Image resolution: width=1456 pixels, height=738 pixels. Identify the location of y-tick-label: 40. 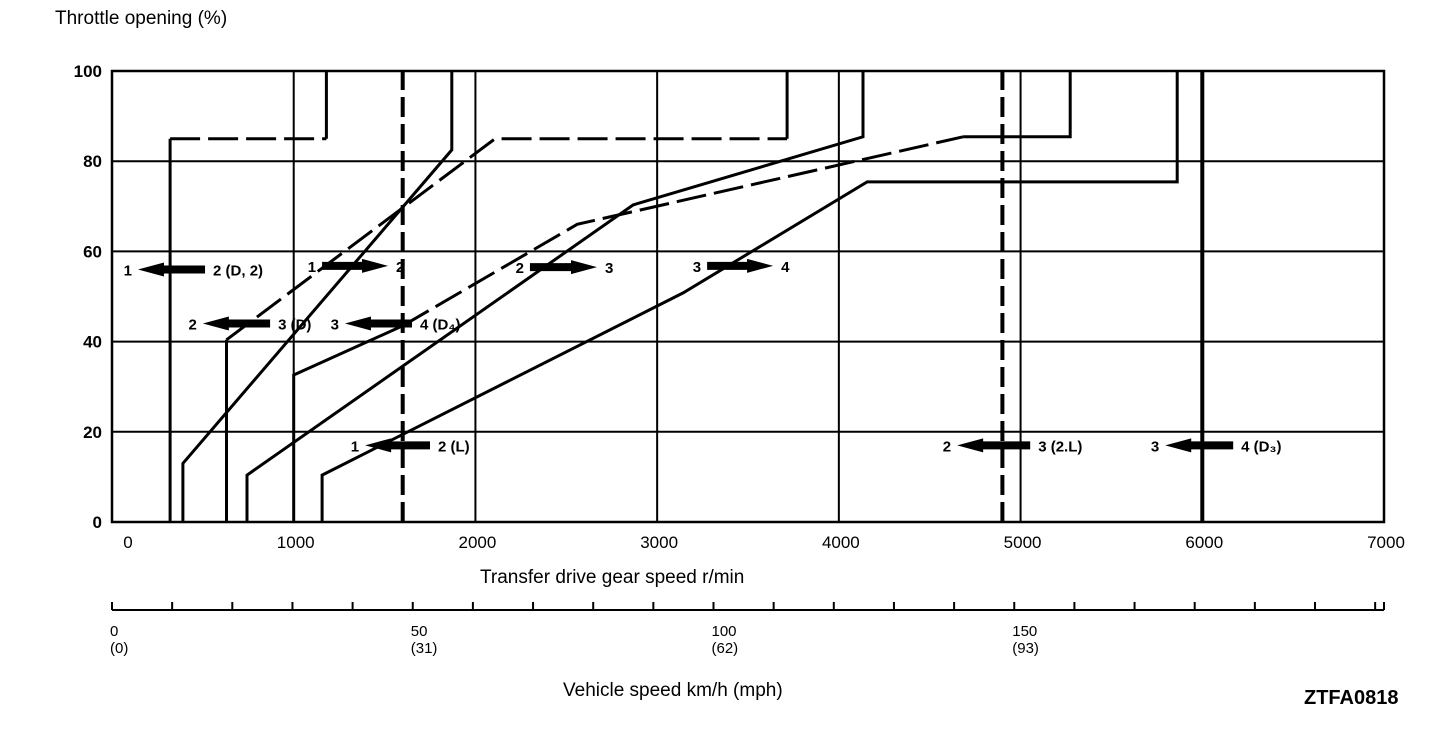
(92, 342).